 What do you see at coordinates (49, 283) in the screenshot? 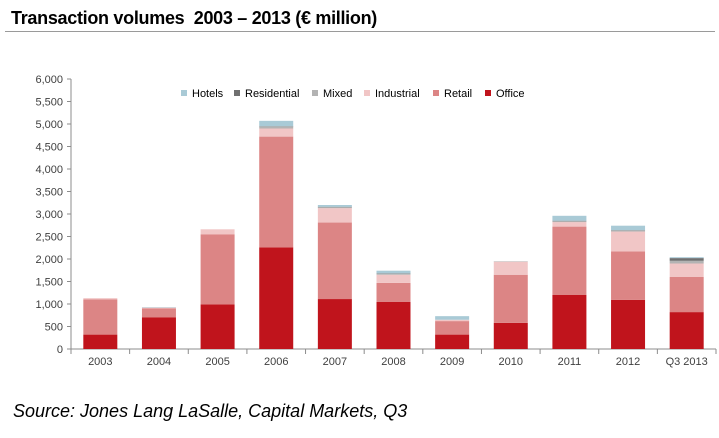
I see `y-tick-label: 1,500` at bounding box center [49, 283].